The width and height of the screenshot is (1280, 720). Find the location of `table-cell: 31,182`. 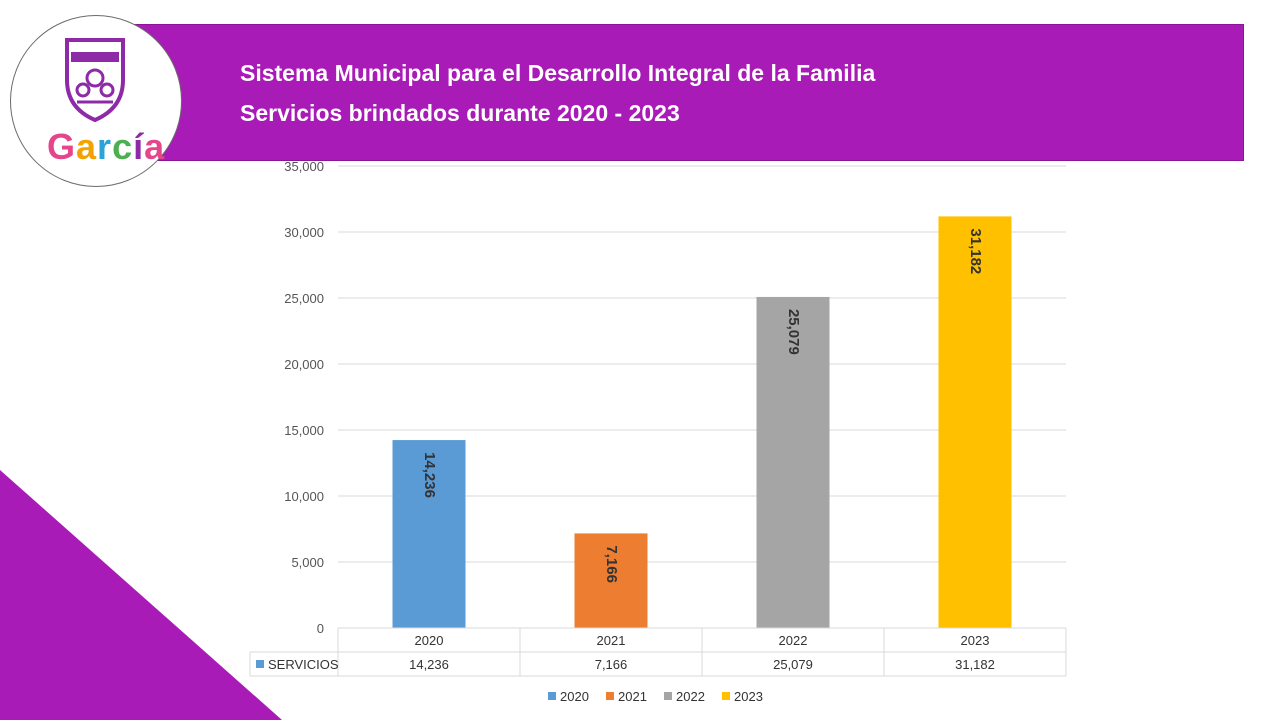

table-cell: 31,182 is located at coordinates (975, 664).